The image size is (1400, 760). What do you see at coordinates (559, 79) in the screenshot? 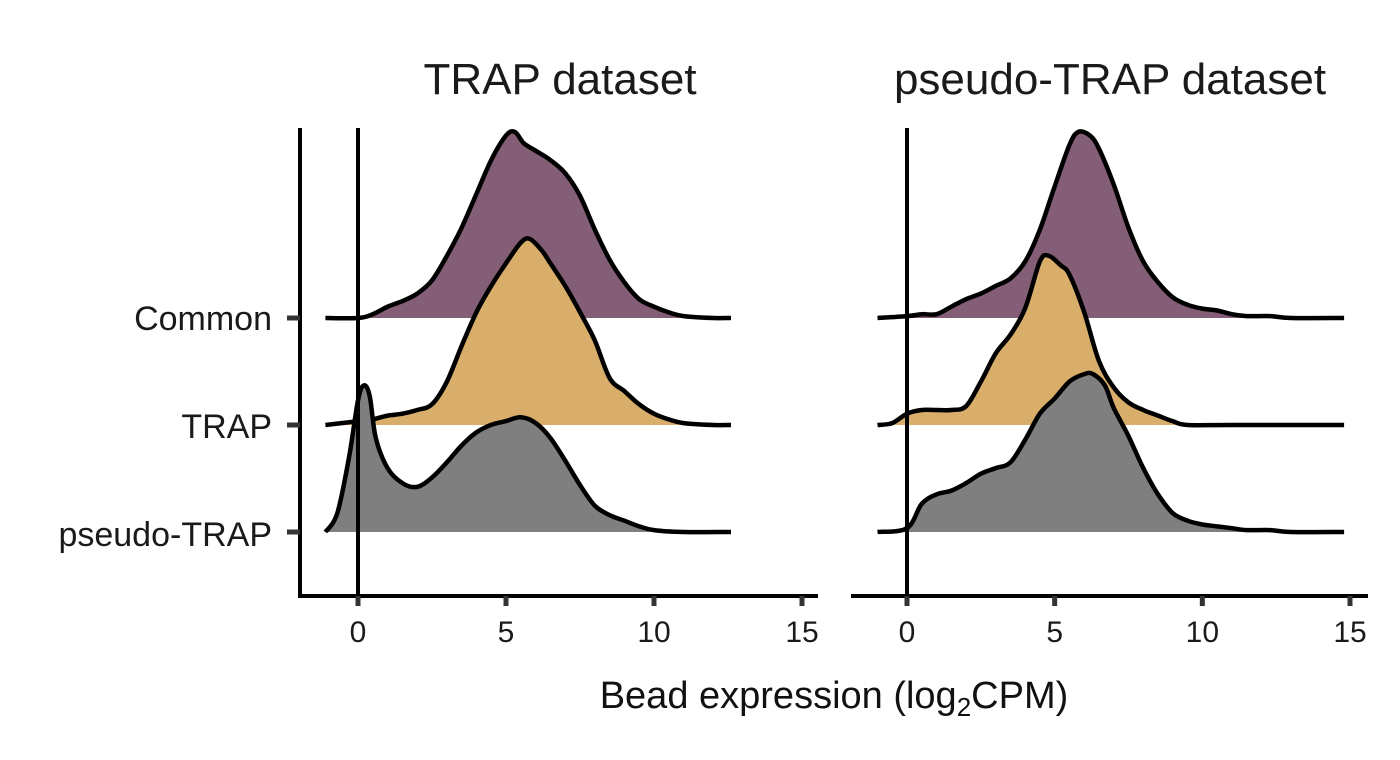
I see `panel-title-trap-dataset: TRAP dataset` at bounding box center [559, 79].